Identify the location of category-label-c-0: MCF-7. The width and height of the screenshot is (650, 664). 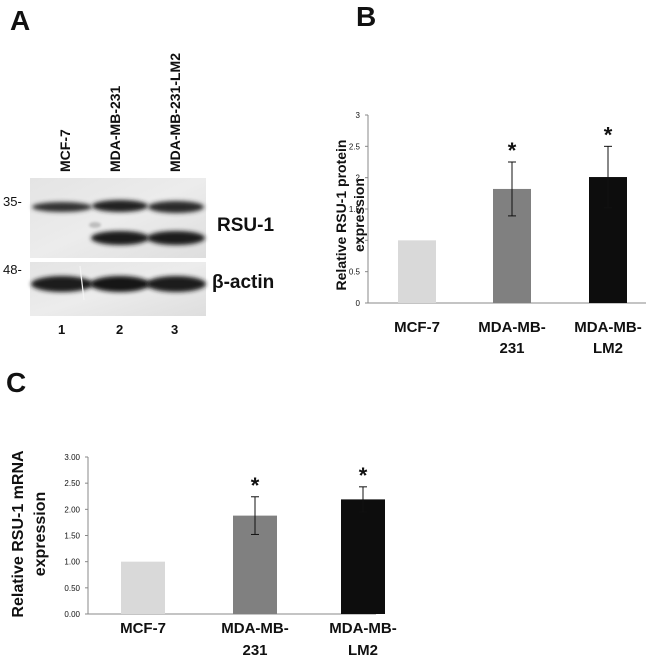
(143, 628).